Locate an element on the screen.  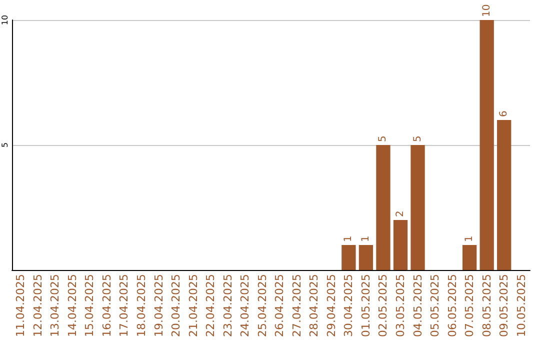
x-tick-label: 27.04.2025 is located at coordinates (297, 305).